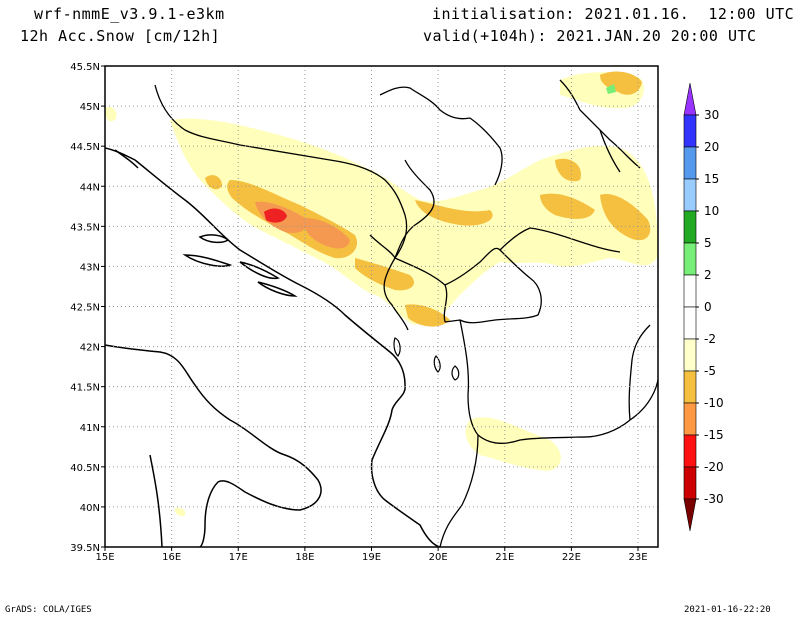 This screenshot has width=800, height=618. Describe the element at coordinates (90, 428) in the screenshot. I see `lat-tick-label: 41N` at that location.